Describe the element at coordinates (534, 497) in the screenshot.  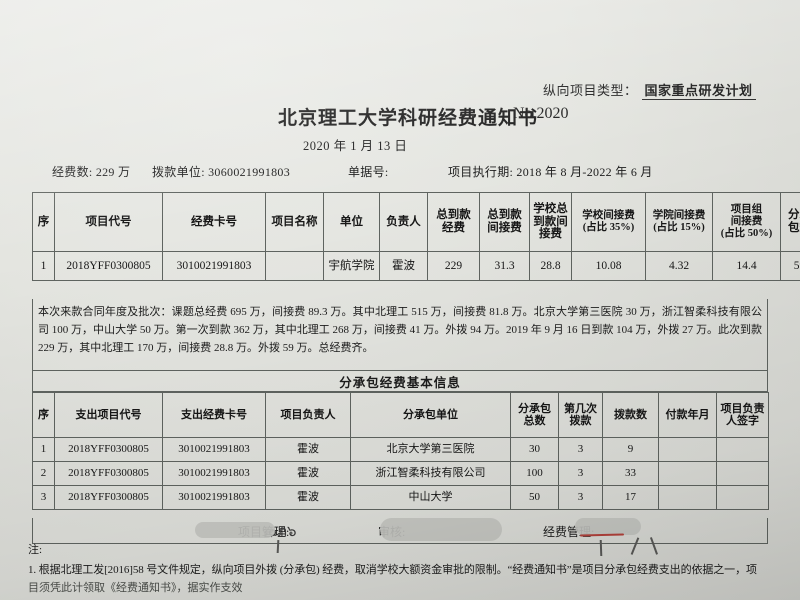
I see `cell-sub-total: 50` at that location.